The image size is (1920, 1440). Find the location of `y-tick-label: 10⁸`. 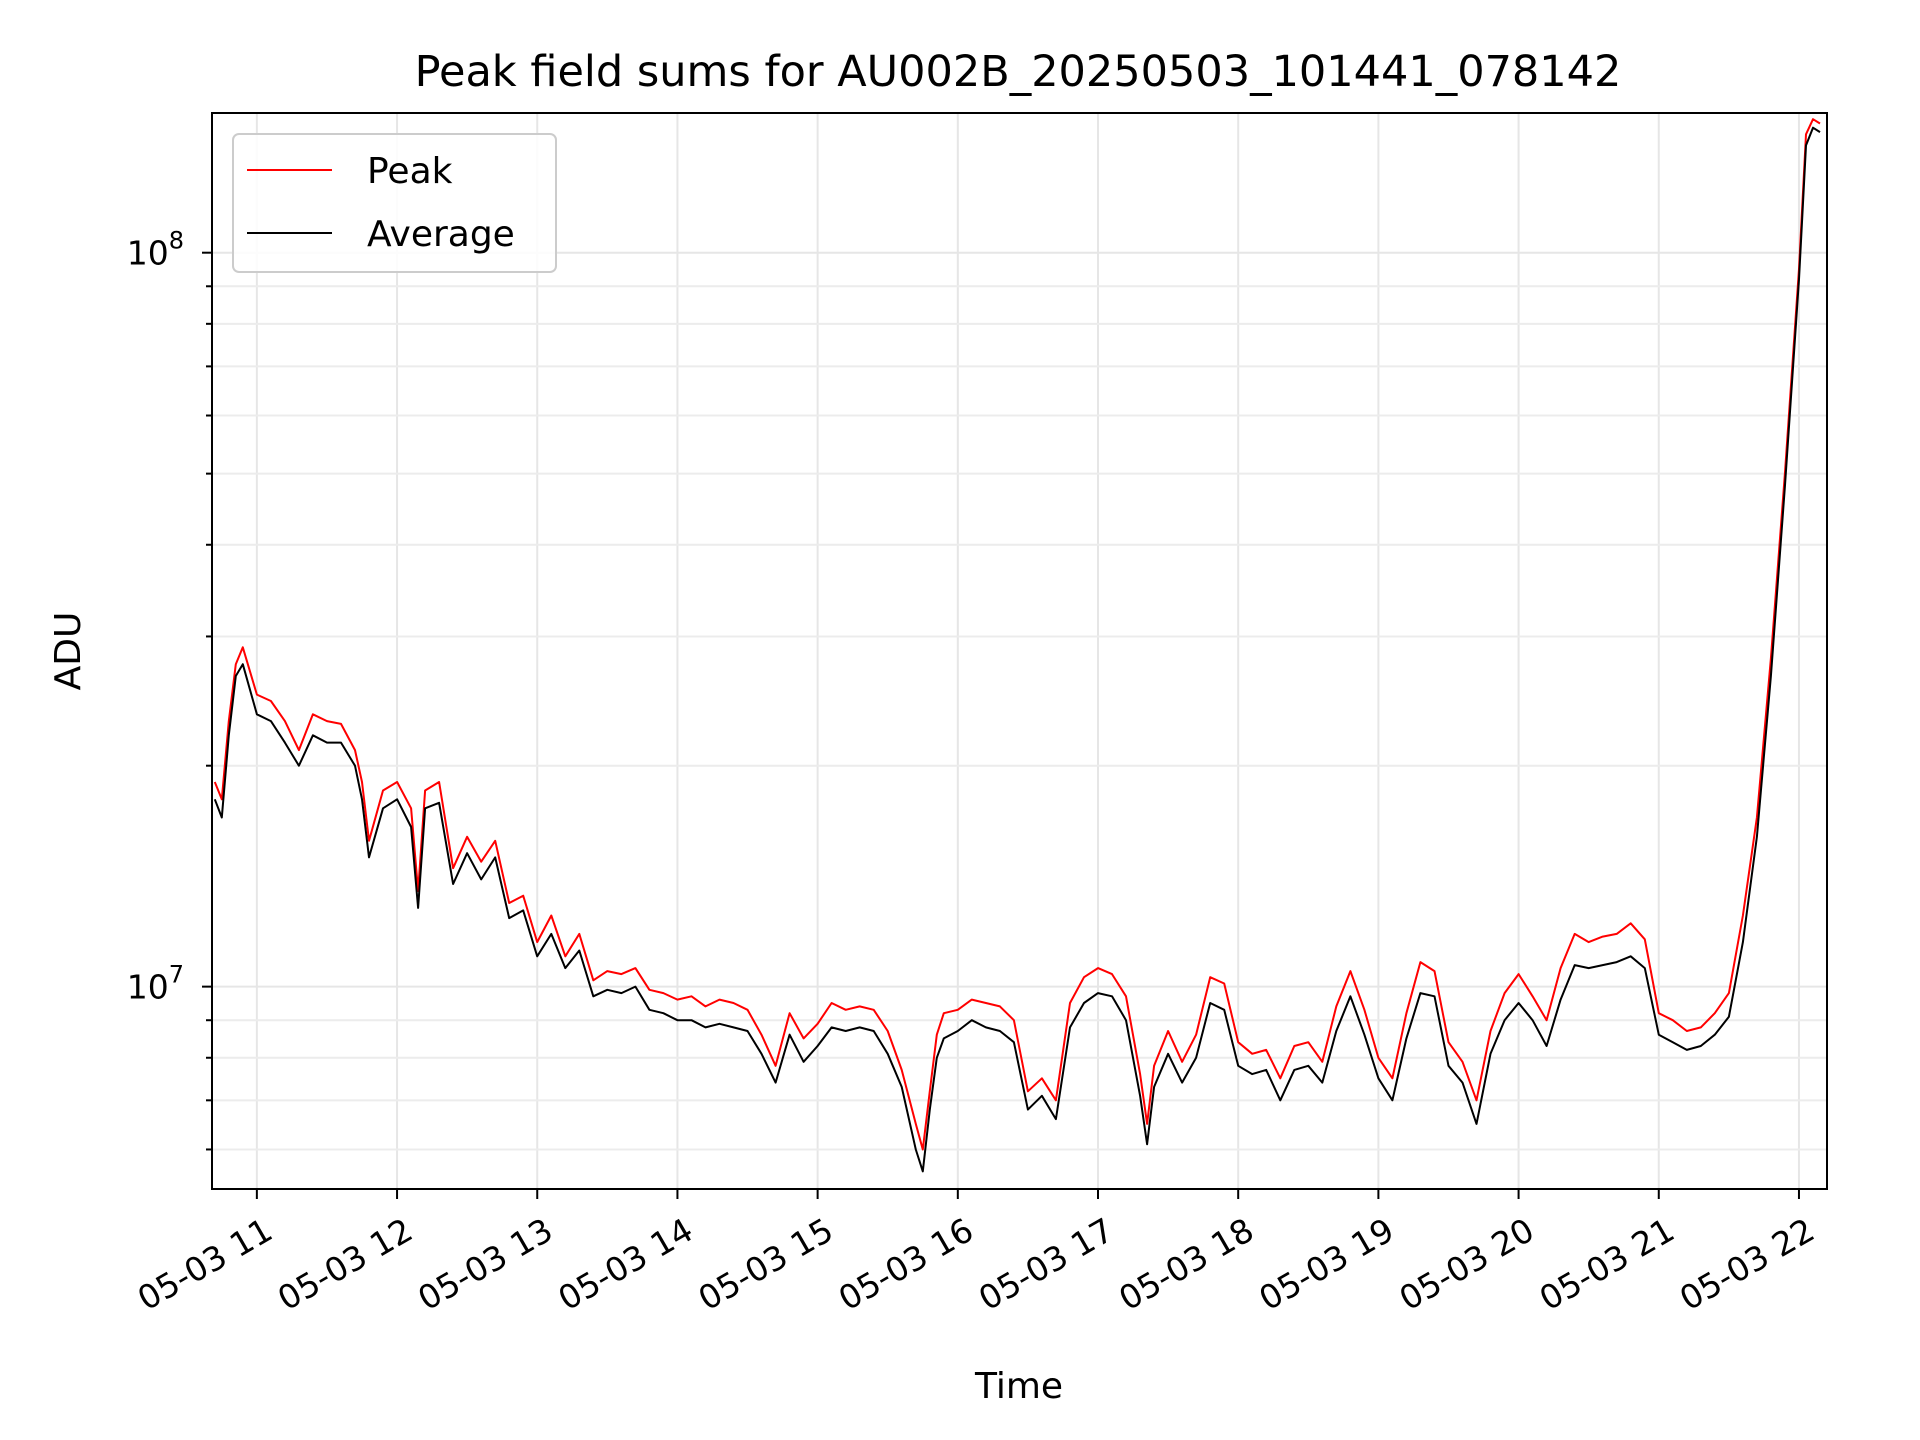

y-tick-label: 10⁸ is located at coordinates (155, 250).